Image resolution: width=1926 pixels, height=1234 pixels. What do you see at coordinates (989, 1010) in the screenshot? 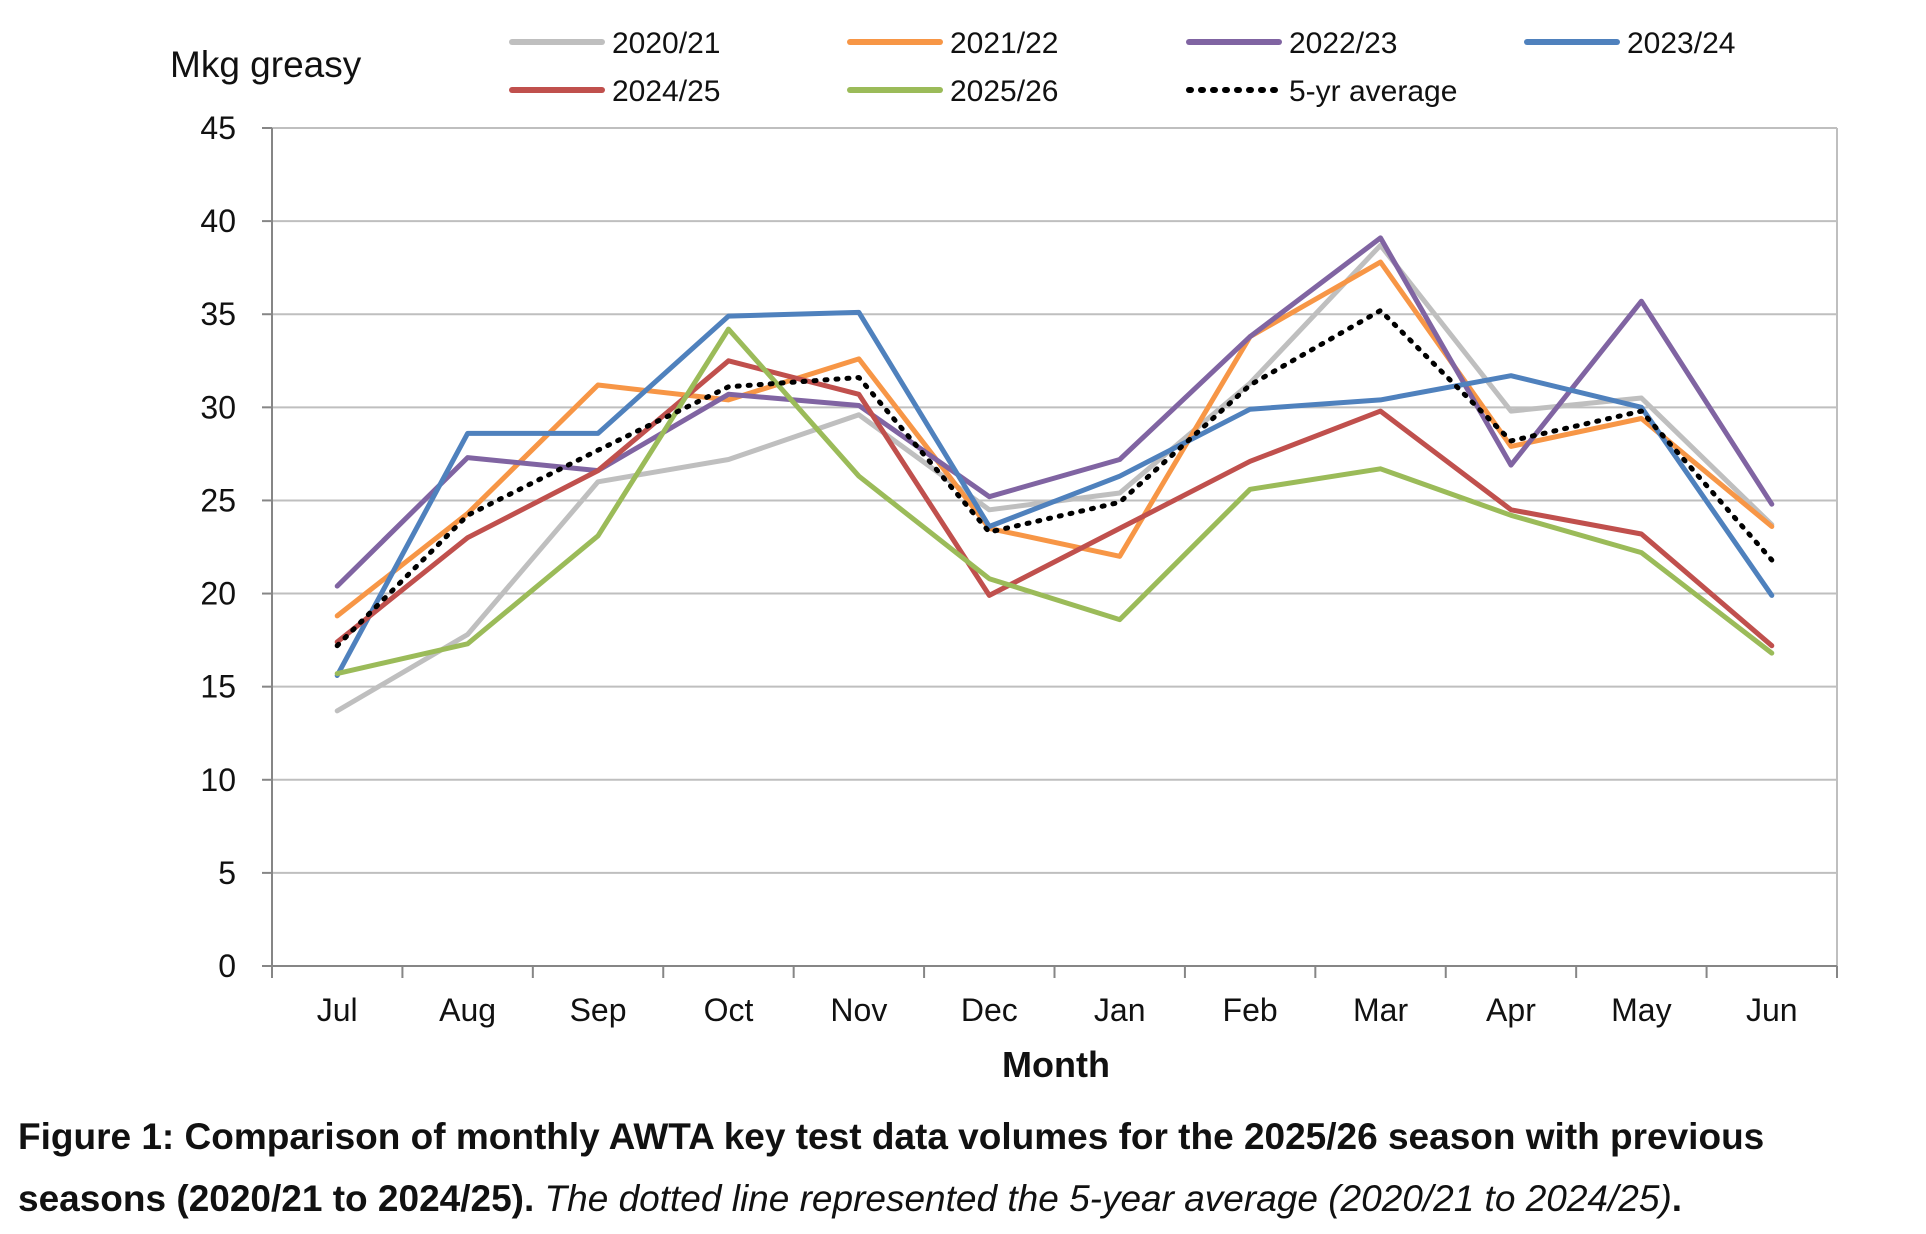
I see `x-tick-label: Dec` at bounding box center [989, 1010].